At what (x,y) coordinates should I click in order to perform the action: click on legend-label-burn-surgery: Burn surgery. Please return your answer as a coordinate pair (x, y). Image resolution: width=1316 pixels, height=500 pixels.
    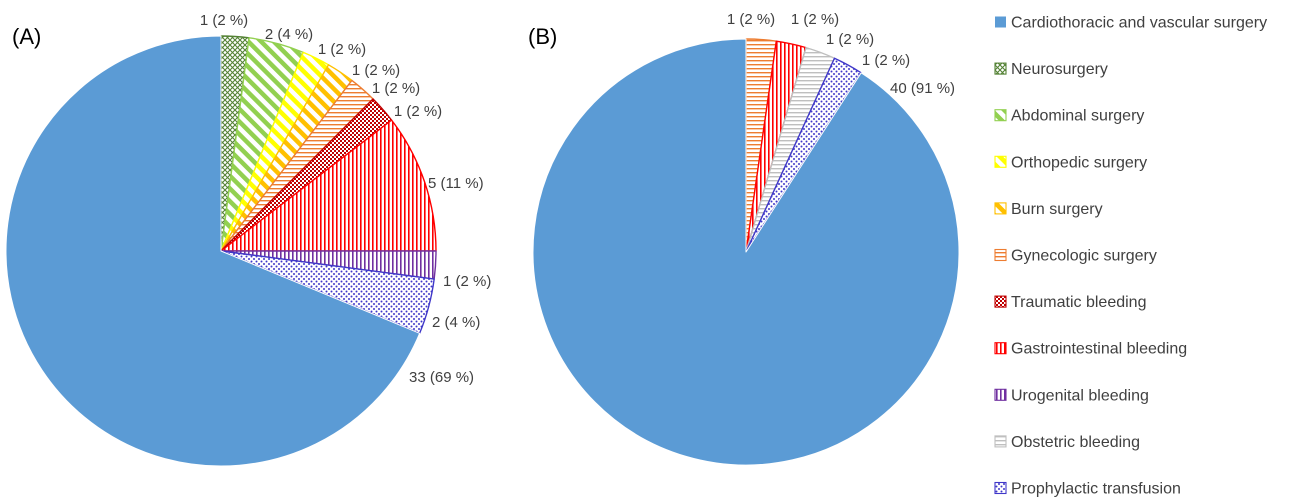
    Looking at the image, I should click on (1057, 209).